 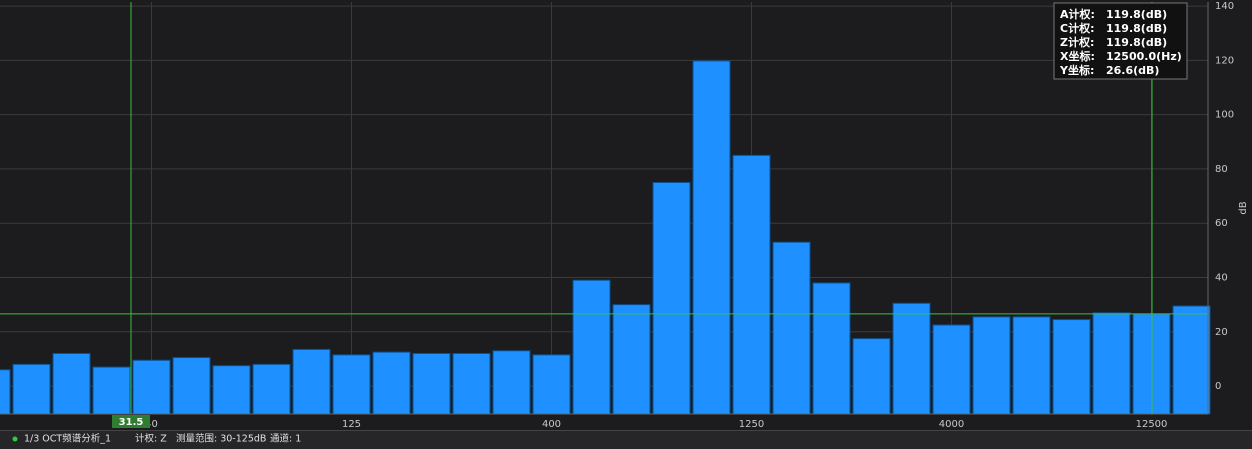 What do you see at coordinates (1243, 207) in the screenshot?
I see `y-axis-label: dB` at bounding box center [1243, 207].